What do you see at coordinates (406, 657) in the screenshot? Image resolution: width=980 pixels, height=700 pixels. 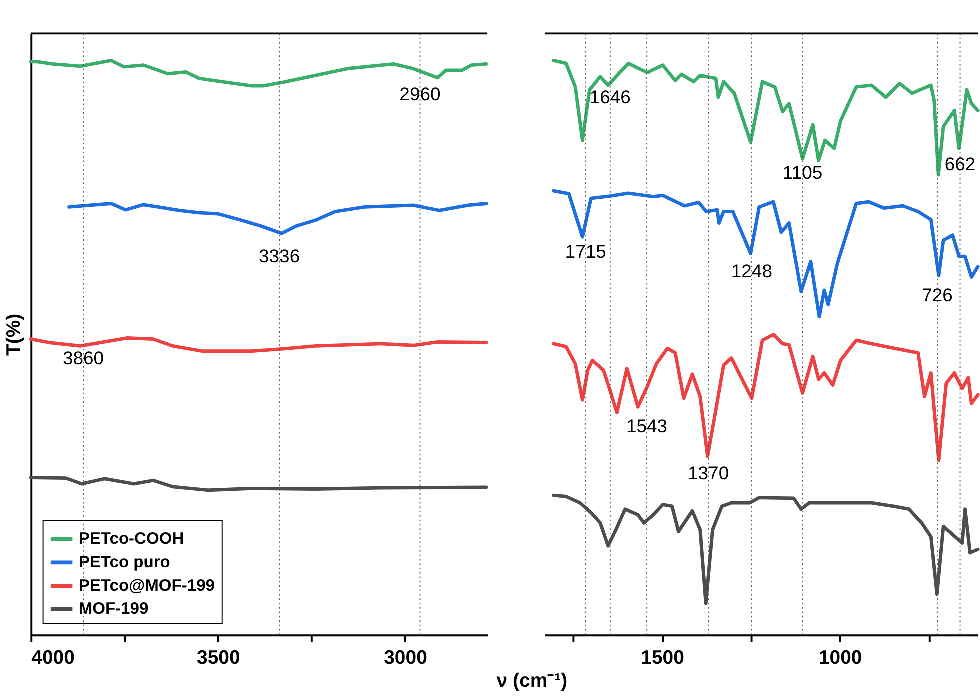 I see `x-tick-label: 3000` at bounding box center [406, 657].